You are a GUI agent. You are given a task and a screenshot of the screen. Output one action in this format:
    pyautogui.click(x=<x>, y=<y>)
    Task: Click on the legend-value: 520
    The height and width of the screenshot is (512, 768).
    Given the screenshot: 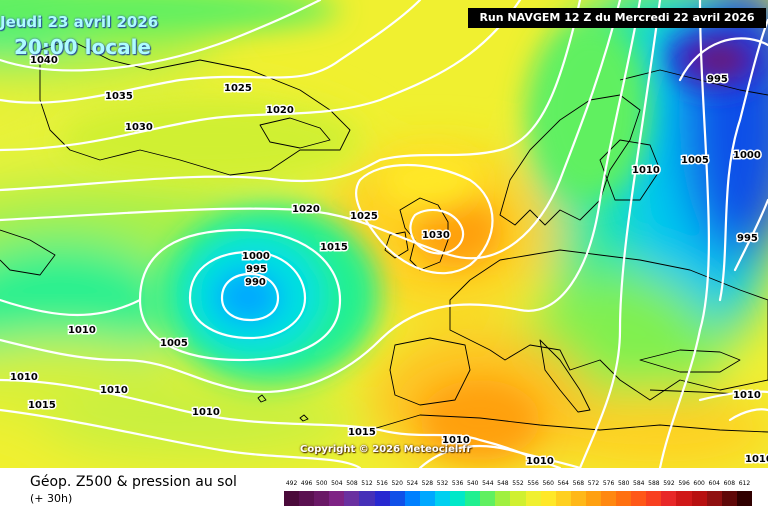 What is the action you would take?
    pyautogui.click(x=397, y=483)
    